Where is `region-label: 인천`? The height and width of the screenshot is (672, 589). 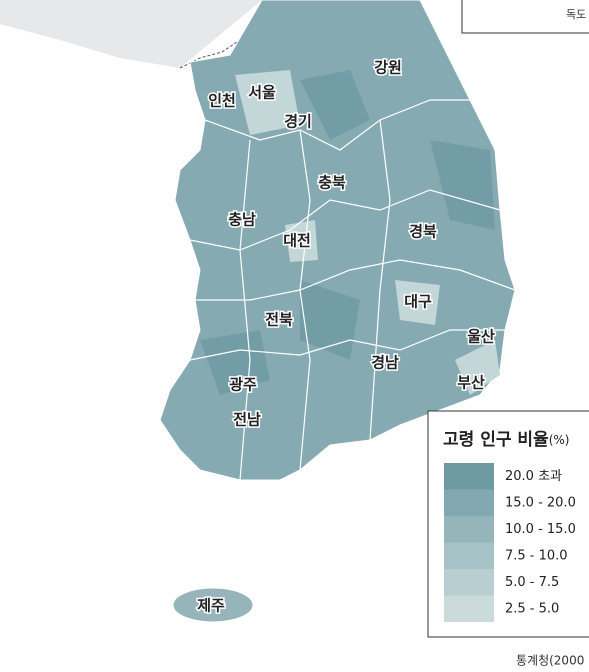 region-label: 인천 is located at coordinates (222, 101).